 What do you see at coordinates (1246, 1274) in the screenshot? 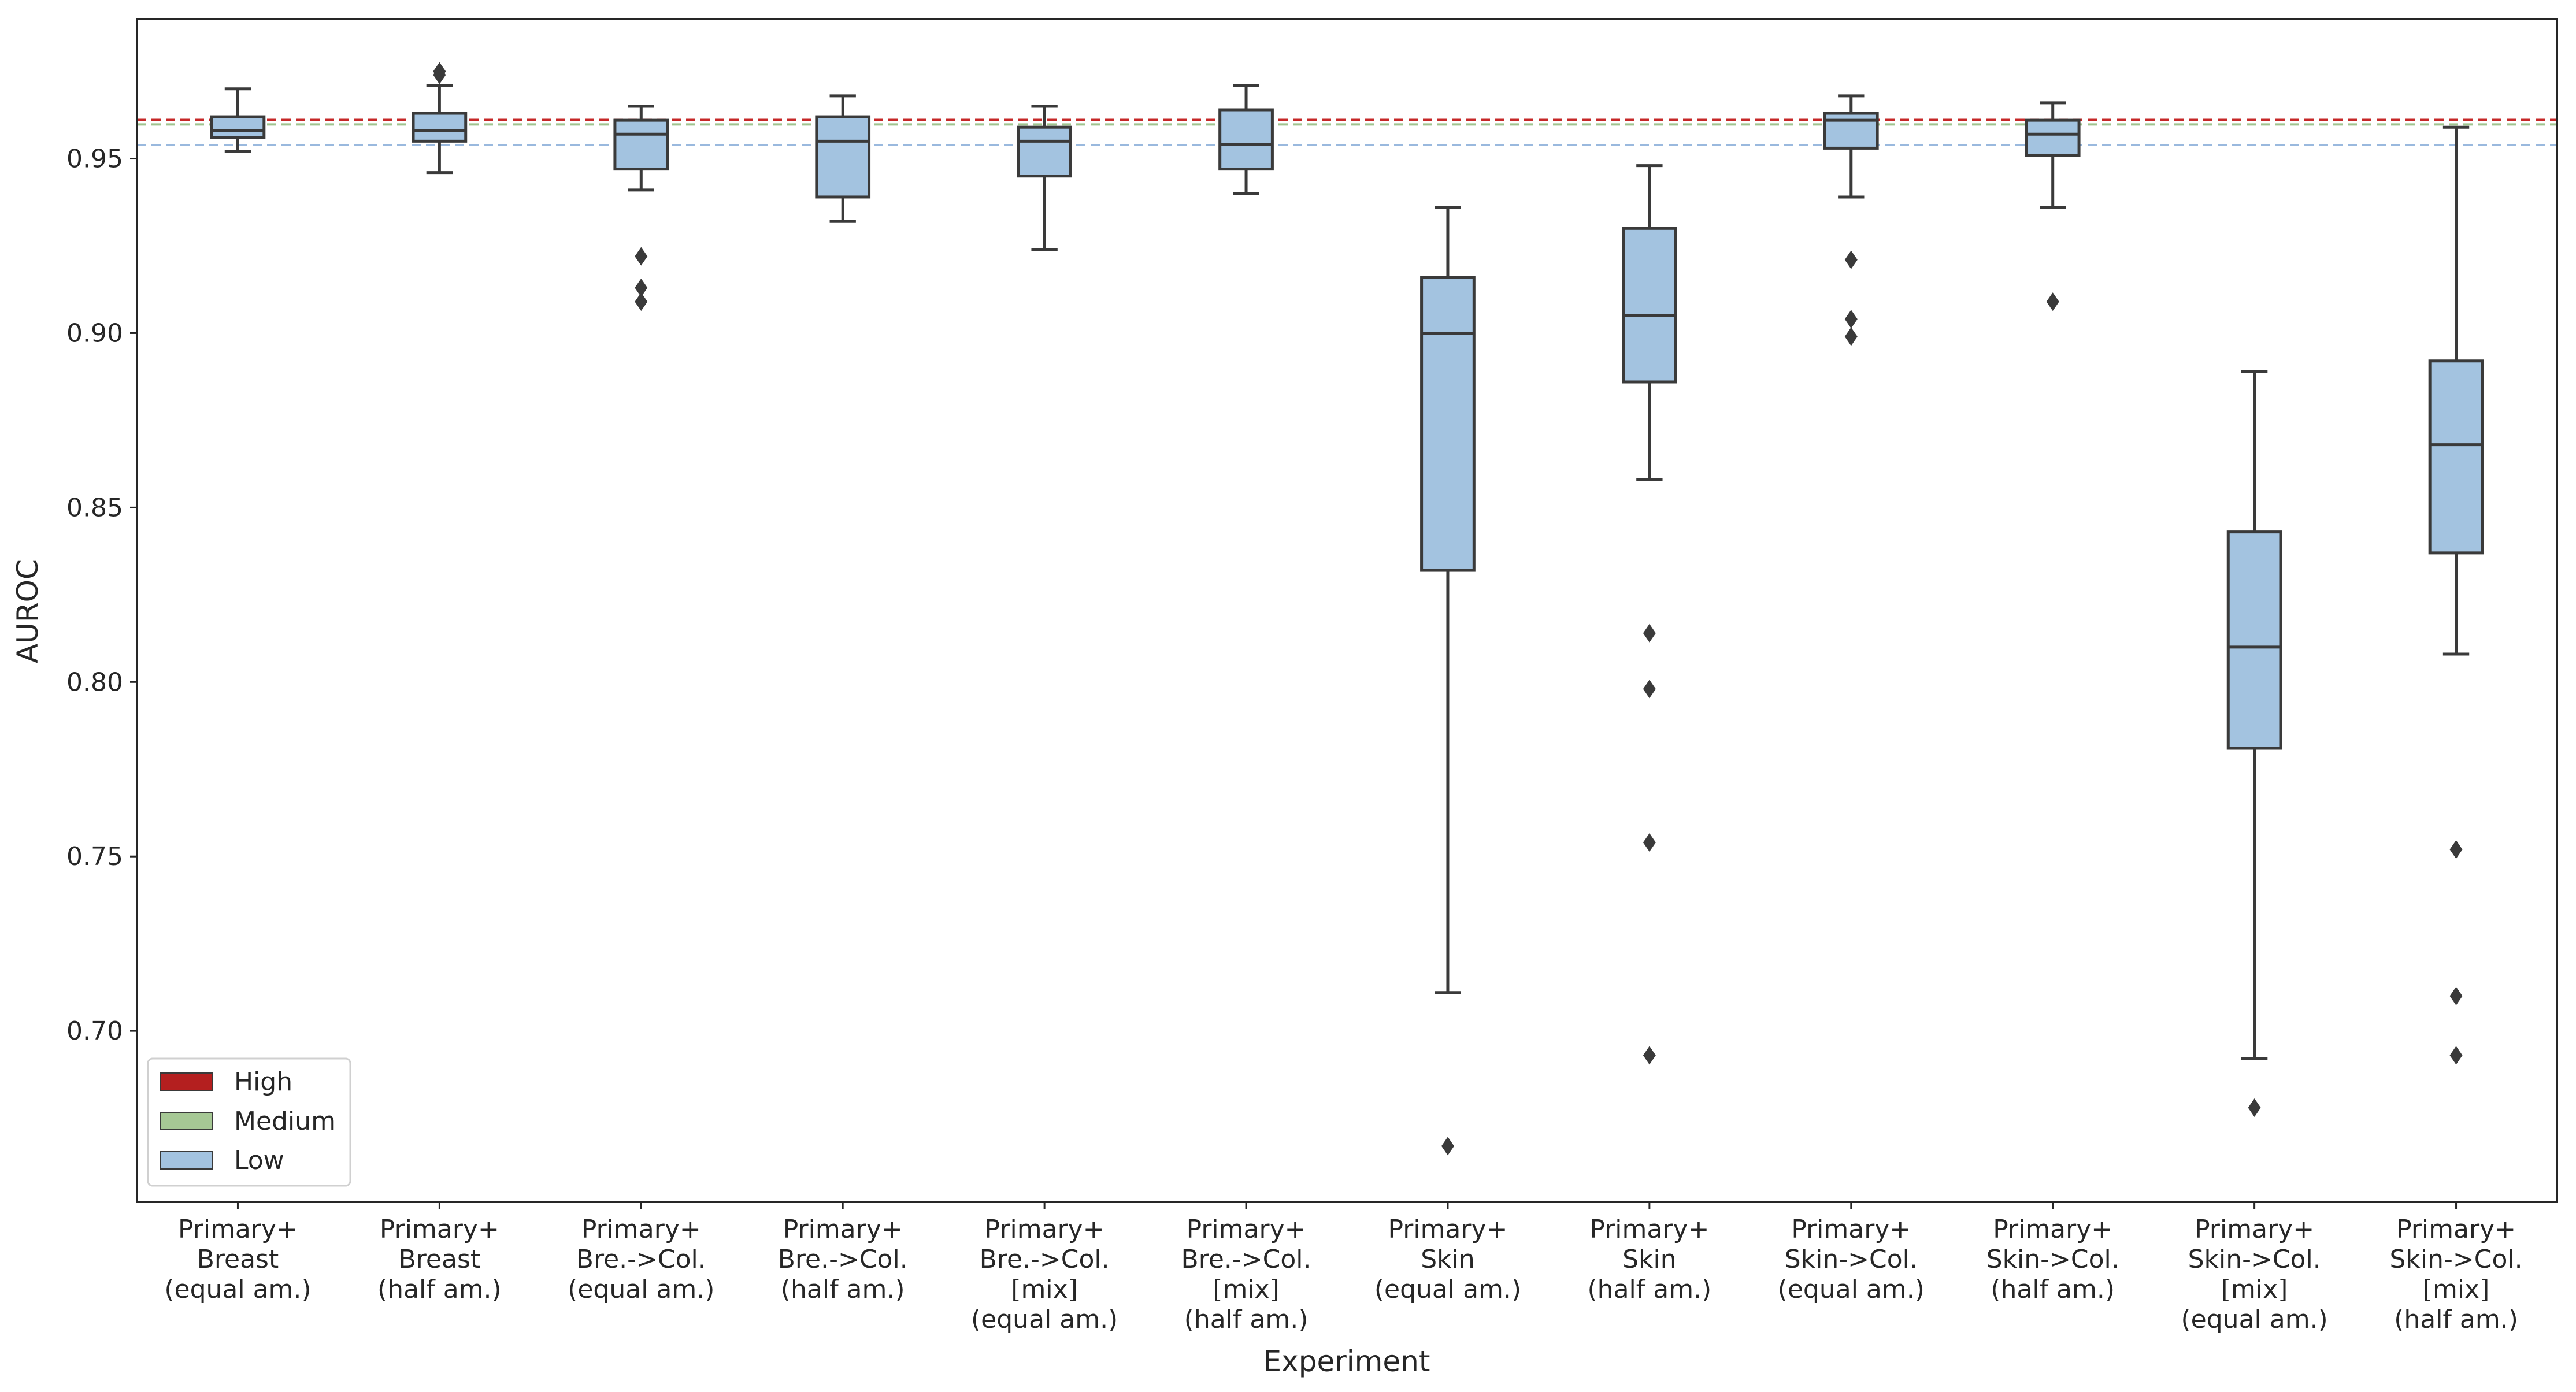
I see `x-tick-label: Primary+ Bre.->Col. [mix] (half am.)` at bounding box center [1246, 1274].